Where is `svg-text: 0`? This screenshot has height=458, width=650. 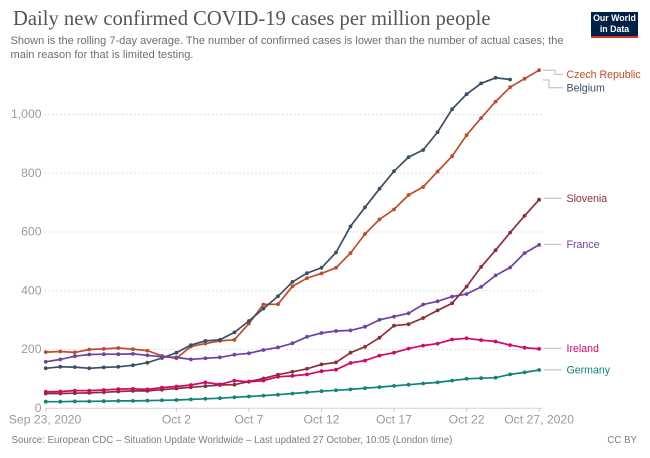
svg-text: 0 is located at coordinates (38, 408).